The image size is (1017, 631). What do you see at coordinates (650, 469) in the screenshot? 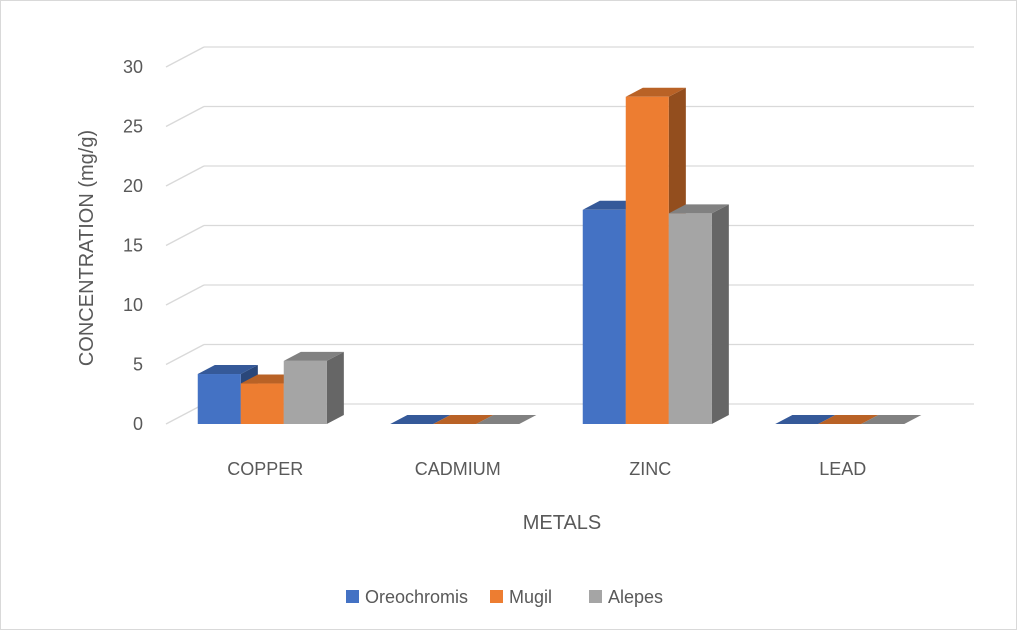
I see `x-category-label: ZINC` at bounding box center [650, 469].